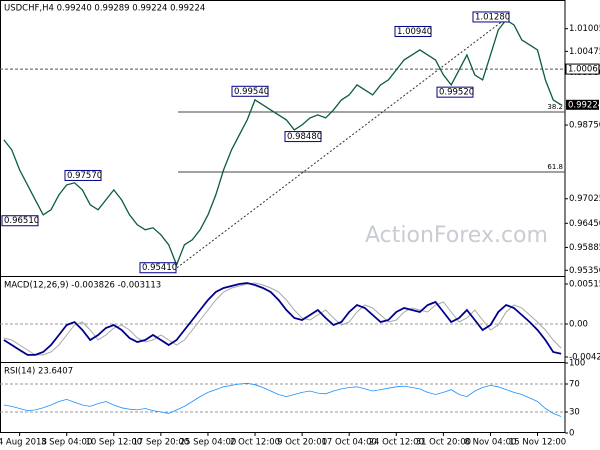 The image size is (600, 450). What do you see at coordinates (38, 372) in the screenshot?
I see `indicator-title: RSI(14) 23.6407` at bounding box center [38, 372].